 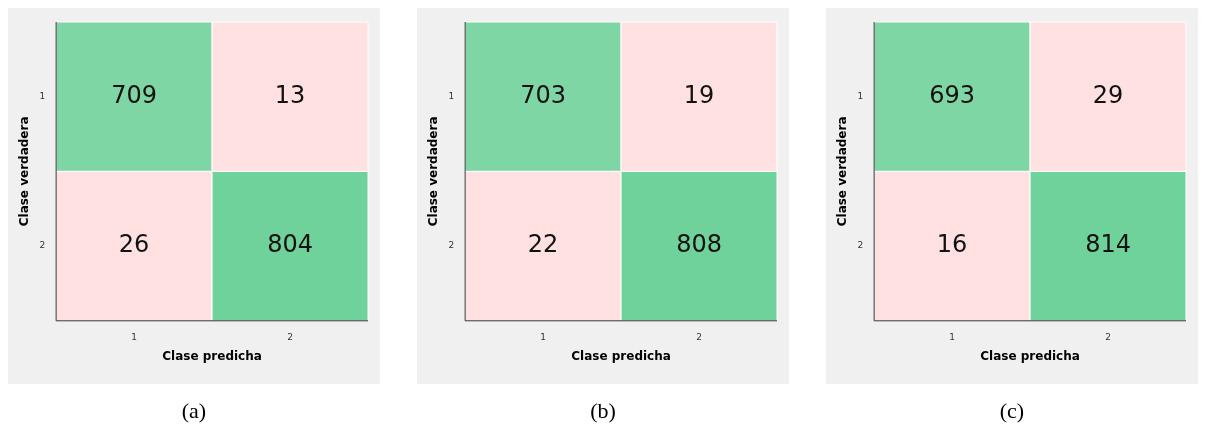 What do you see at coordinates (952, 244) in the screenshot?
I see `data-label: 16` at bounding box center [952, 244].